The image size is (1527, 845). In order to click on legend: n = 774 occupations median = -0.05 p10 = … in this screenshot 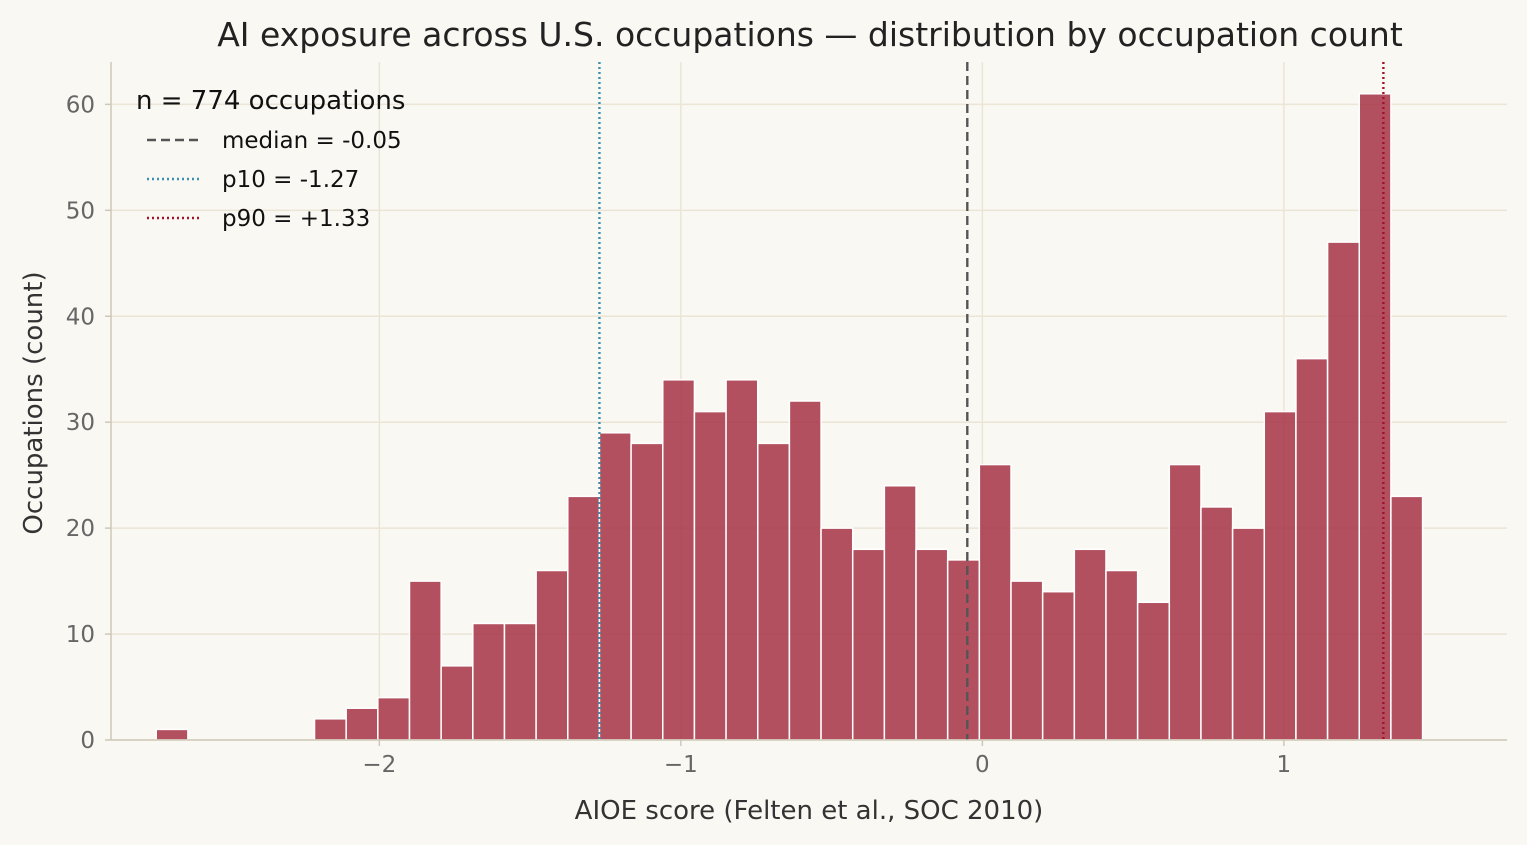, I will do `click(270, 159)`.